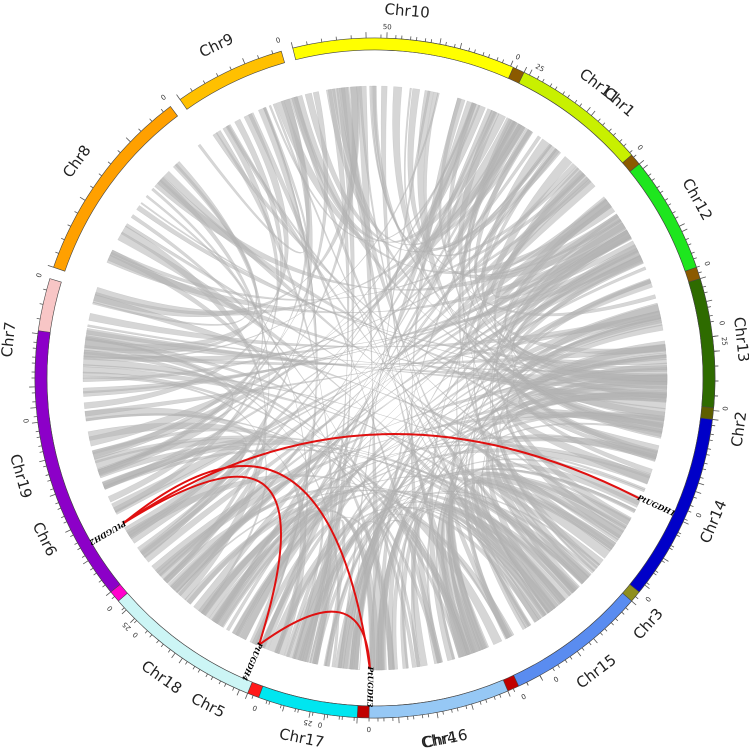  Describe the element at coordinates (724, 341) in the screenshot. I see `tick-label: 25` at that location.